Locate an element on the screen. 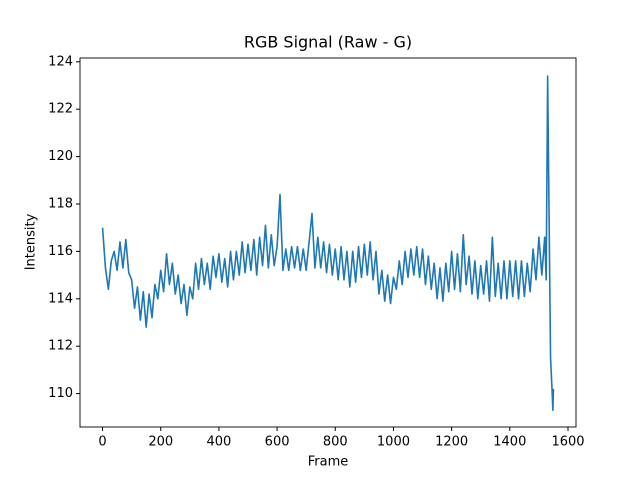  x-tick-label: 0 is located at coordinates (102, 442).